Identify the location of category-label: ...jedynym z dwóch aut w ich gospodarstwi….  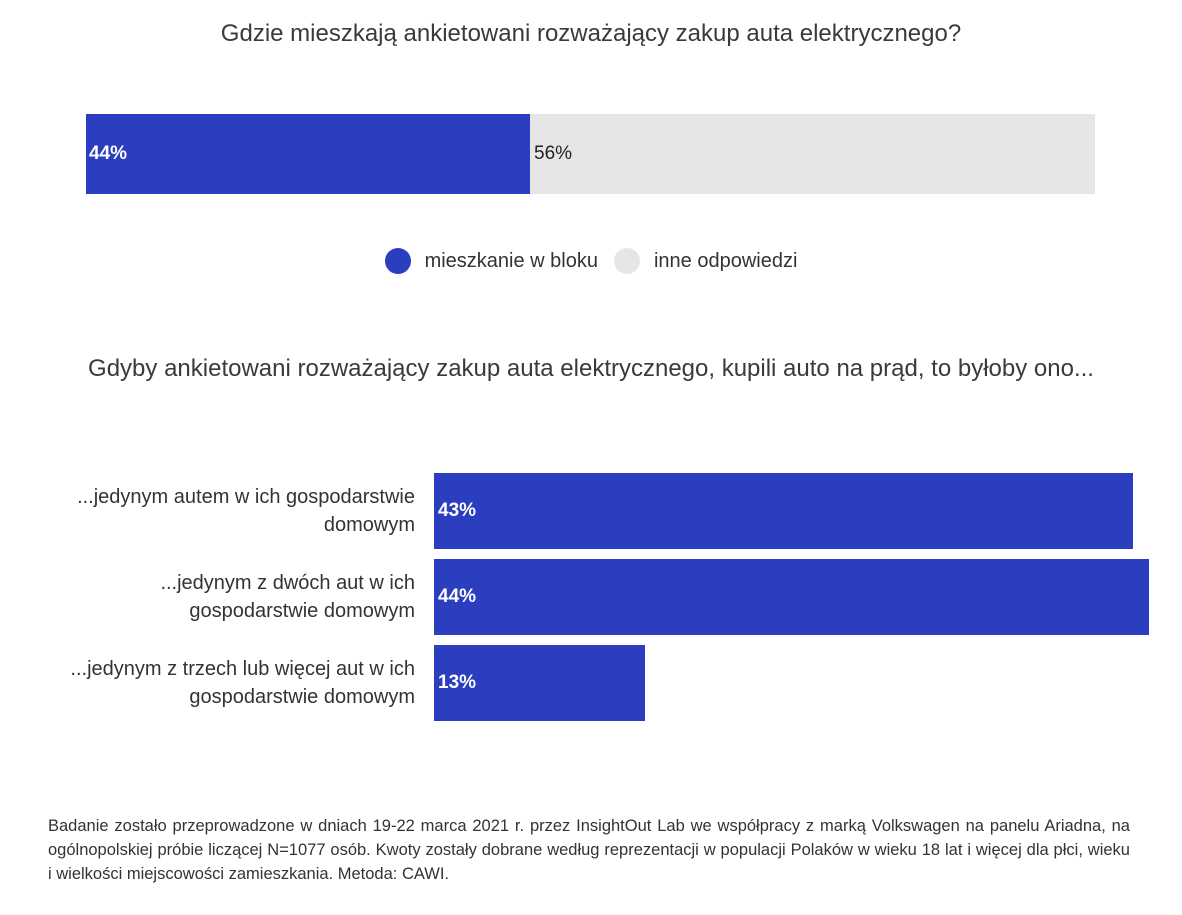
(215, 597).